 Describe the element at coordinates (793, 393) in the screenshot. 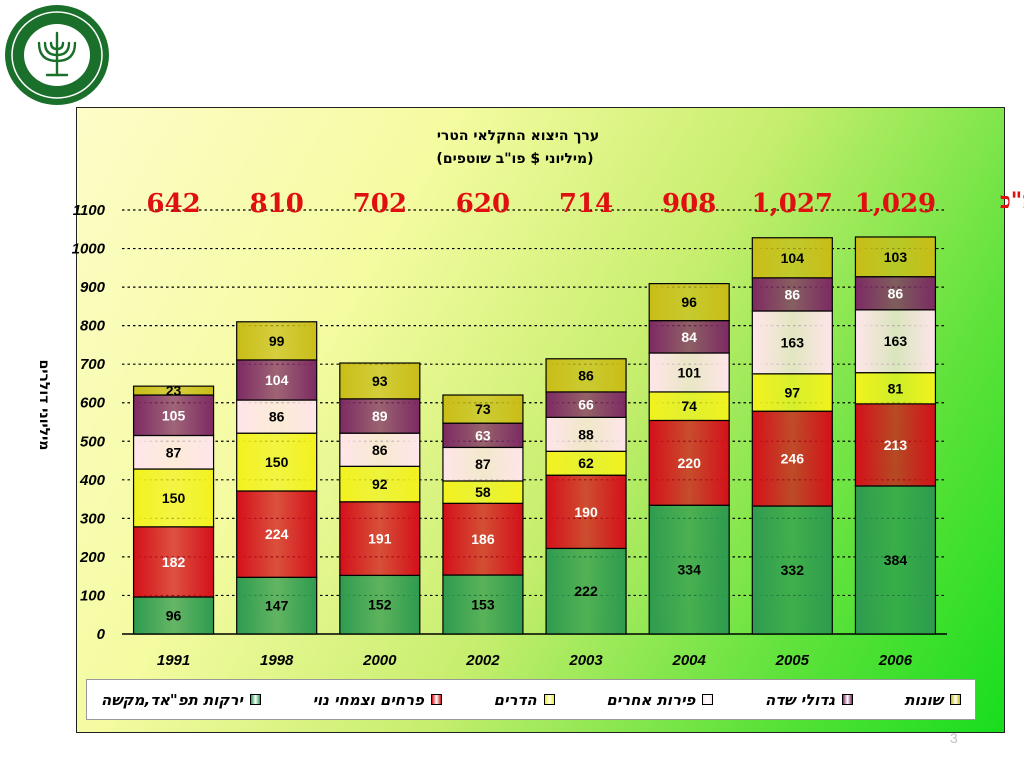

I see `data-label: 97` at that location.